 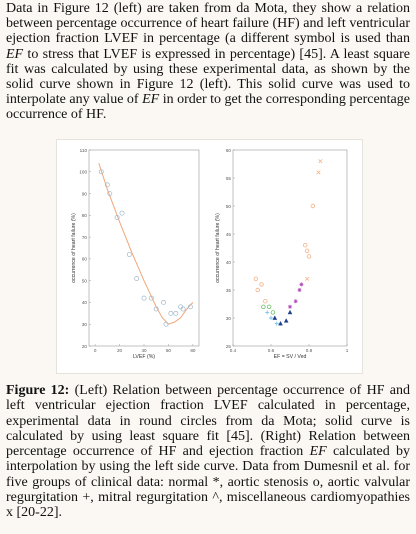 I want to click on x-axis-label: LVEF (%), so click(x=144, y=357).